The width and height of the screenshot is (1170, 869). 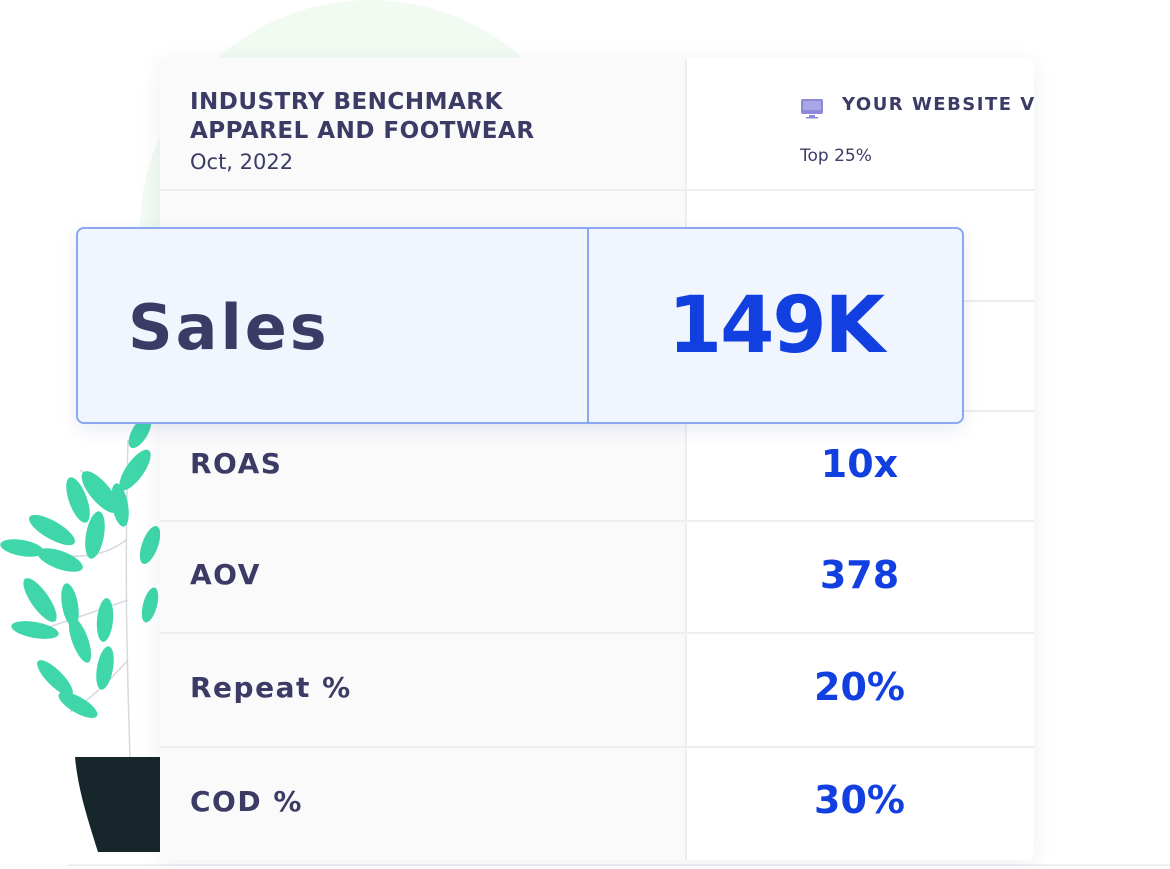 What do you see at coordinates (80, 633) in the screenshot?
I see `plant-illustration` at bounding box center [80, 633].